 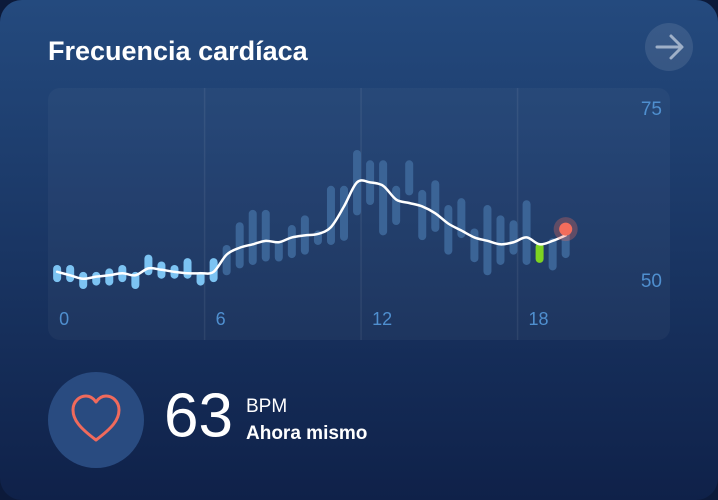 I want to click on x-tick-label: 0, so click(x=64, y=319).